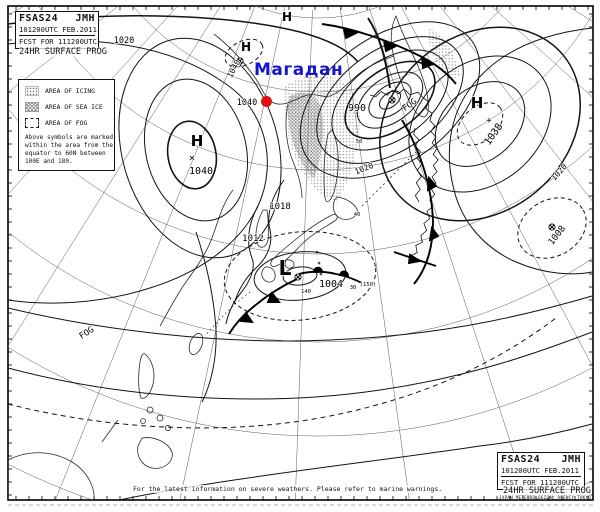 Image resolution: width=600 pixels, height=512 pixels. Describe the element at coordinates (192, 158) in the screenshot. I see `center-cross: ×` at that location.